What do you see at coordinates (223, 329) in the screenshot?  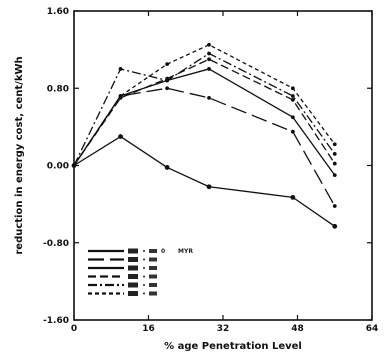 I see `x-tick-label: 32` at bounding box center [223, 329].